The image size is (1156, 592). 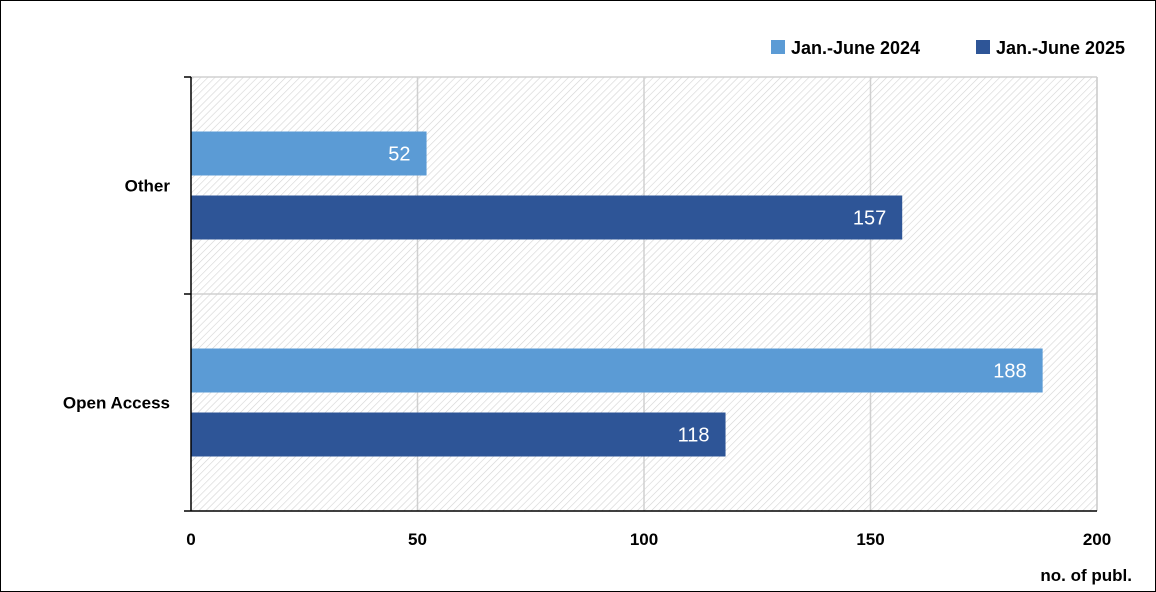 What do you see at coordinates (948, 48) in the screenshot?
I see `legend: Jan.-June 2024 Jan.-June 2025` at bounding box center [948, 48].